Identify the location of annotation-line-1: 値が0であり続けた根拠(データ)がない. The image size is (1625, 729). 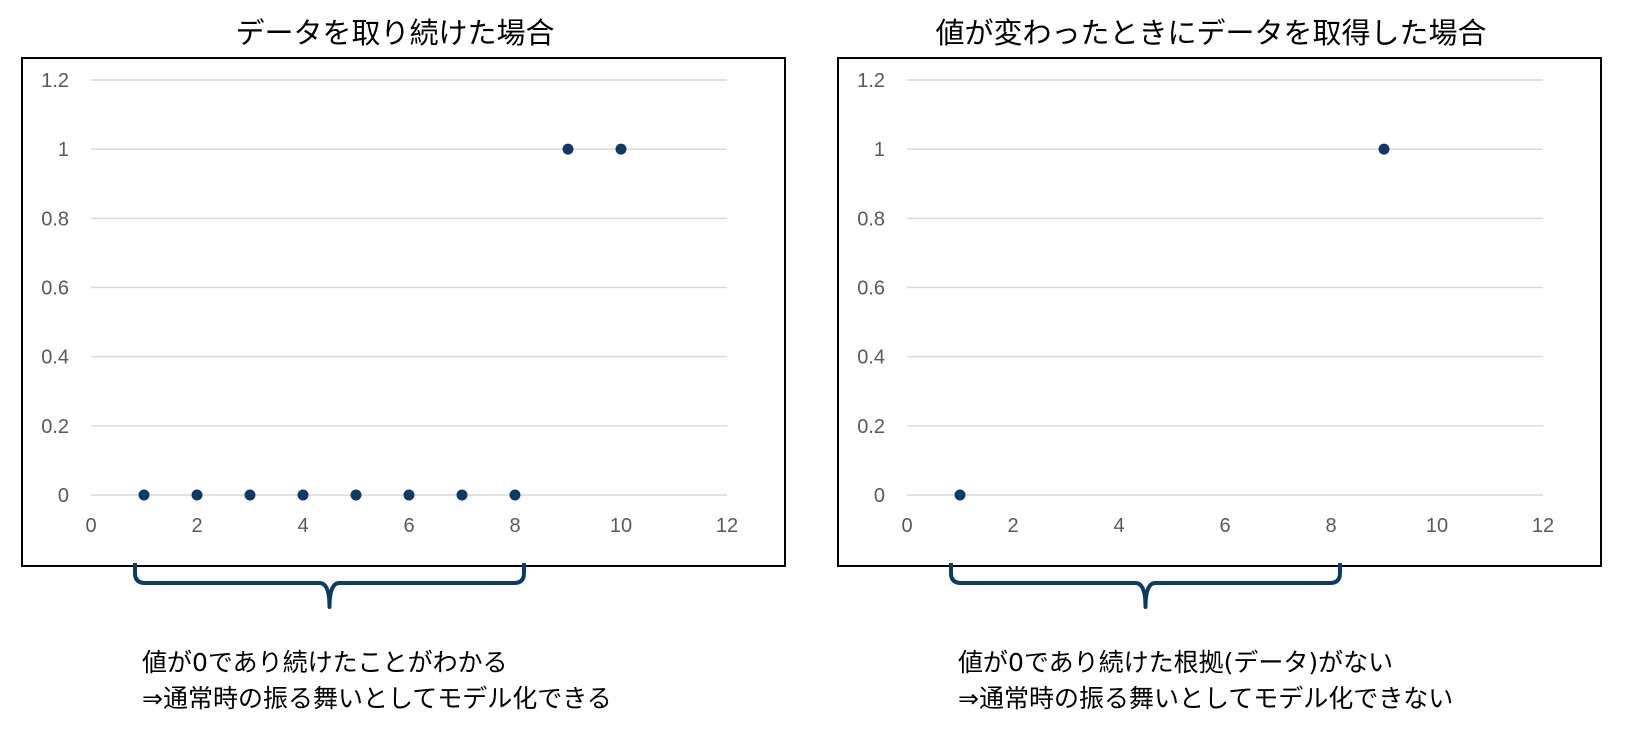
(1176, 662).